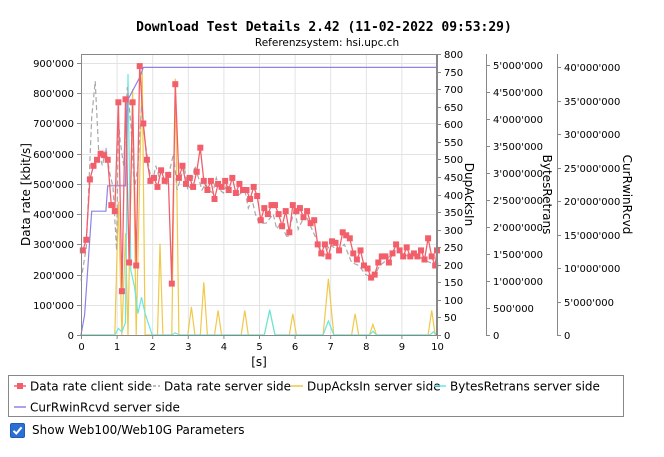 This screenshot has width=664, height=457. I want to click on legend-item-currwinrcvd-server-side: CurRwinRcvd server side, so click(97, 408).